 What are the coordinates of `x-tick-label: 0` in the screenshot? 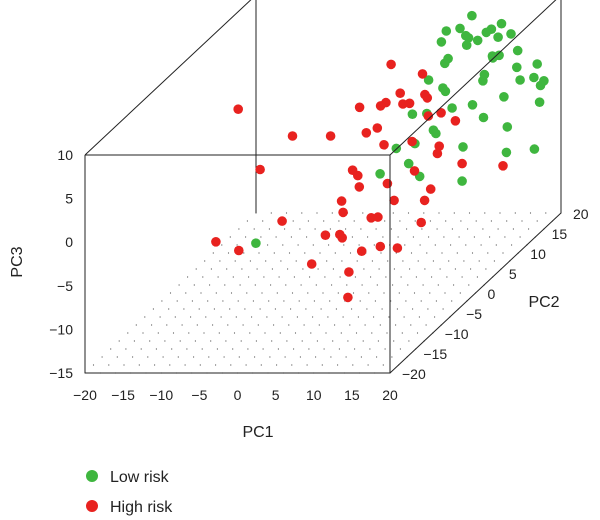 It's located at (238, 395).